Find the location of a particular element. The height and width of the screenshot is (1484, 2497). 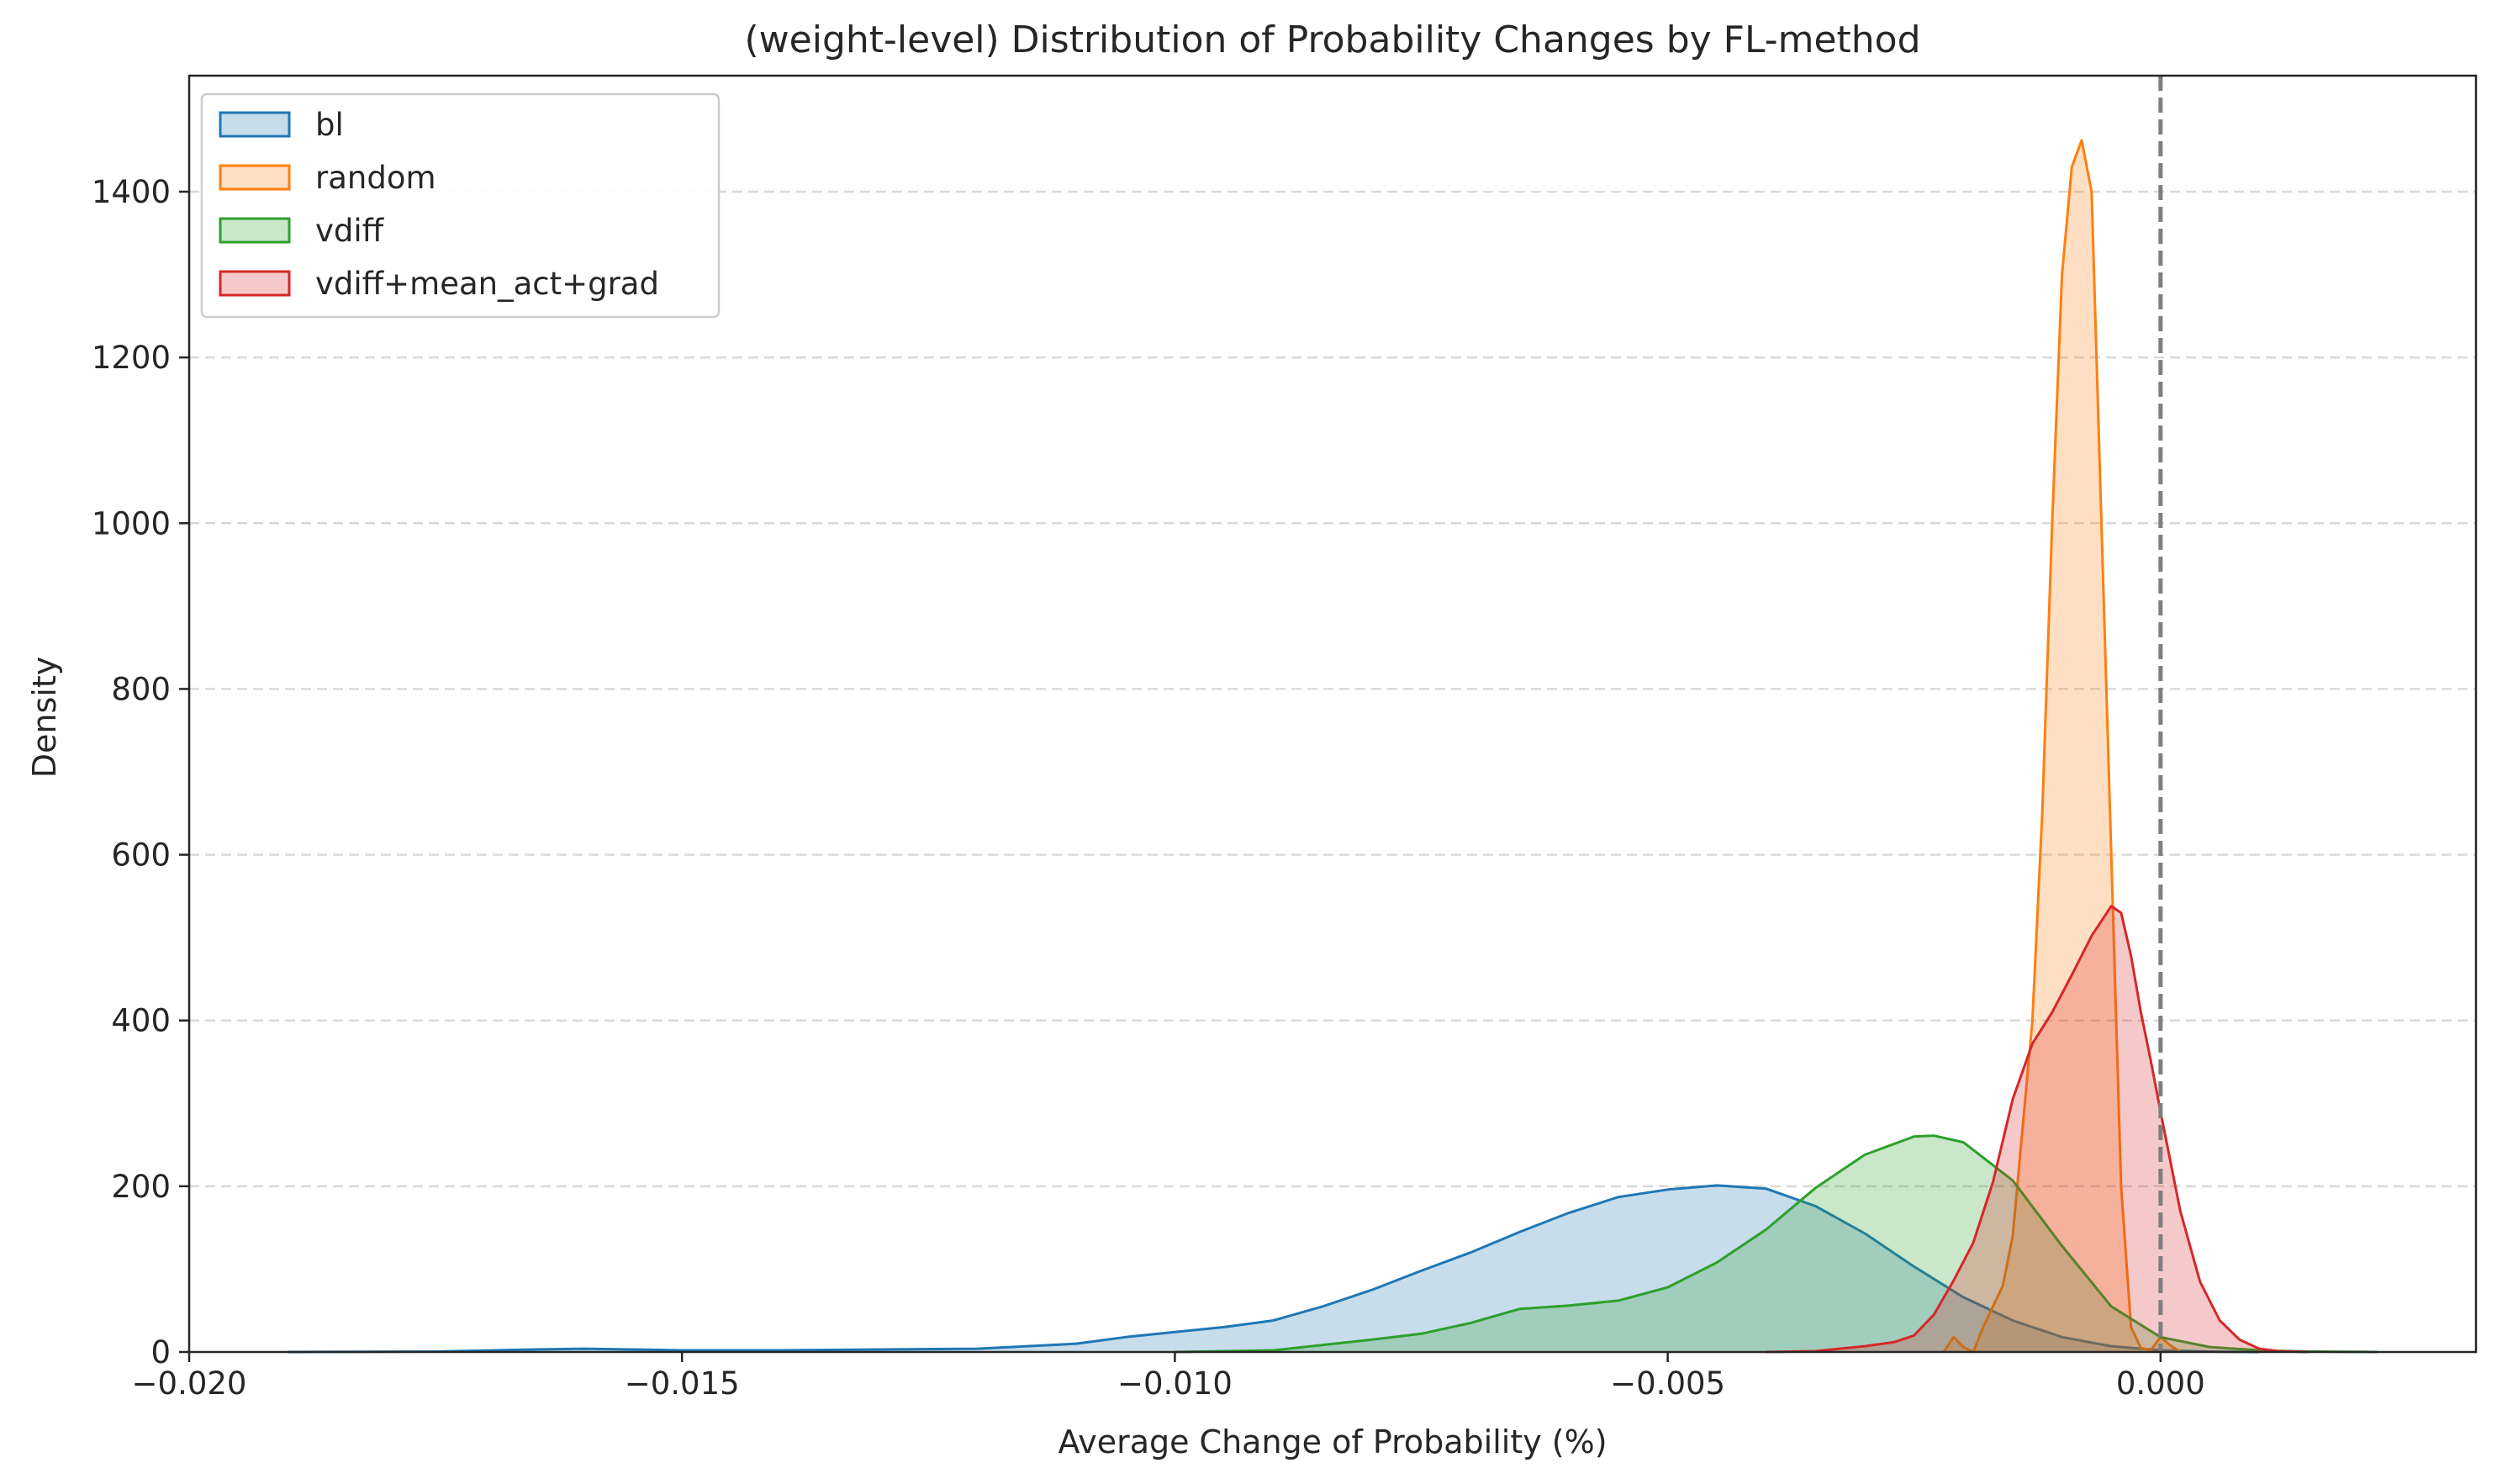

x-tick-label: −0.015 is located at coordinates (682, 1383).